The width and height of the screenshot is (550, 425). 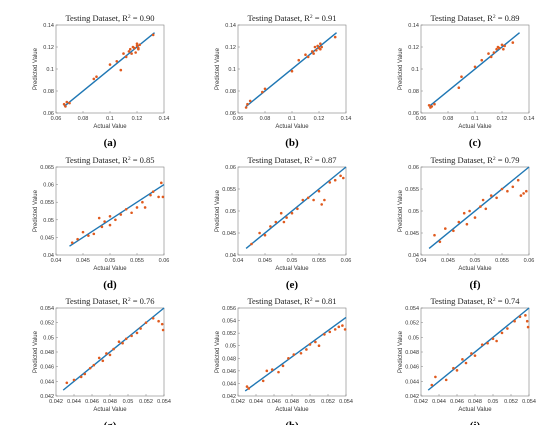 I want to click on x-tick-label: 0.04, so click(x=421, y=261).